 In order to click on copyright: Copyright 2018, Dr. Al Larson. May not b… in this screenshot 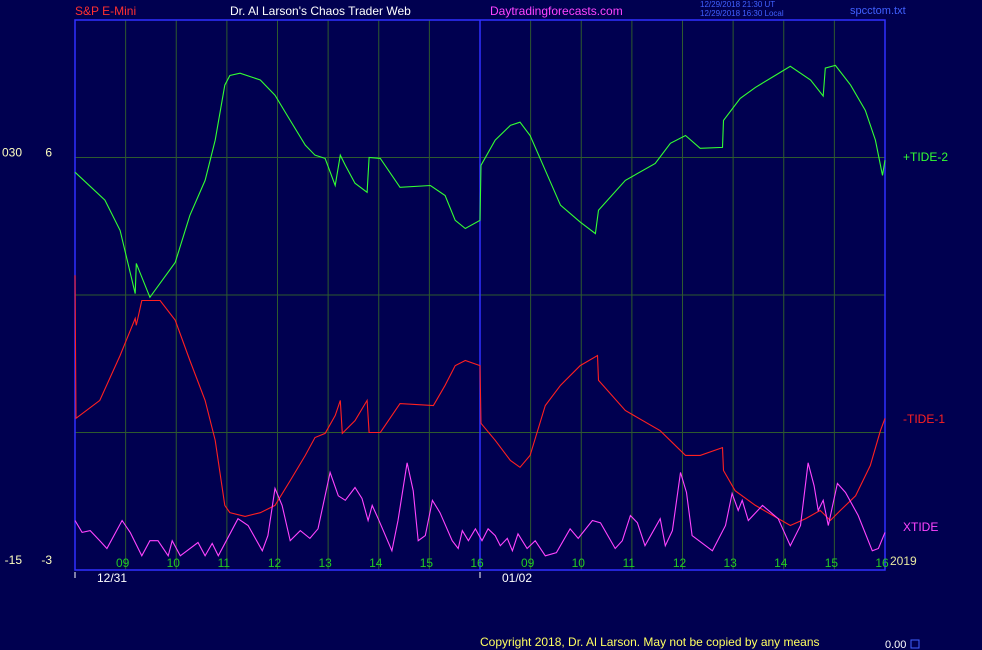, I will do `click(650, 642)`.